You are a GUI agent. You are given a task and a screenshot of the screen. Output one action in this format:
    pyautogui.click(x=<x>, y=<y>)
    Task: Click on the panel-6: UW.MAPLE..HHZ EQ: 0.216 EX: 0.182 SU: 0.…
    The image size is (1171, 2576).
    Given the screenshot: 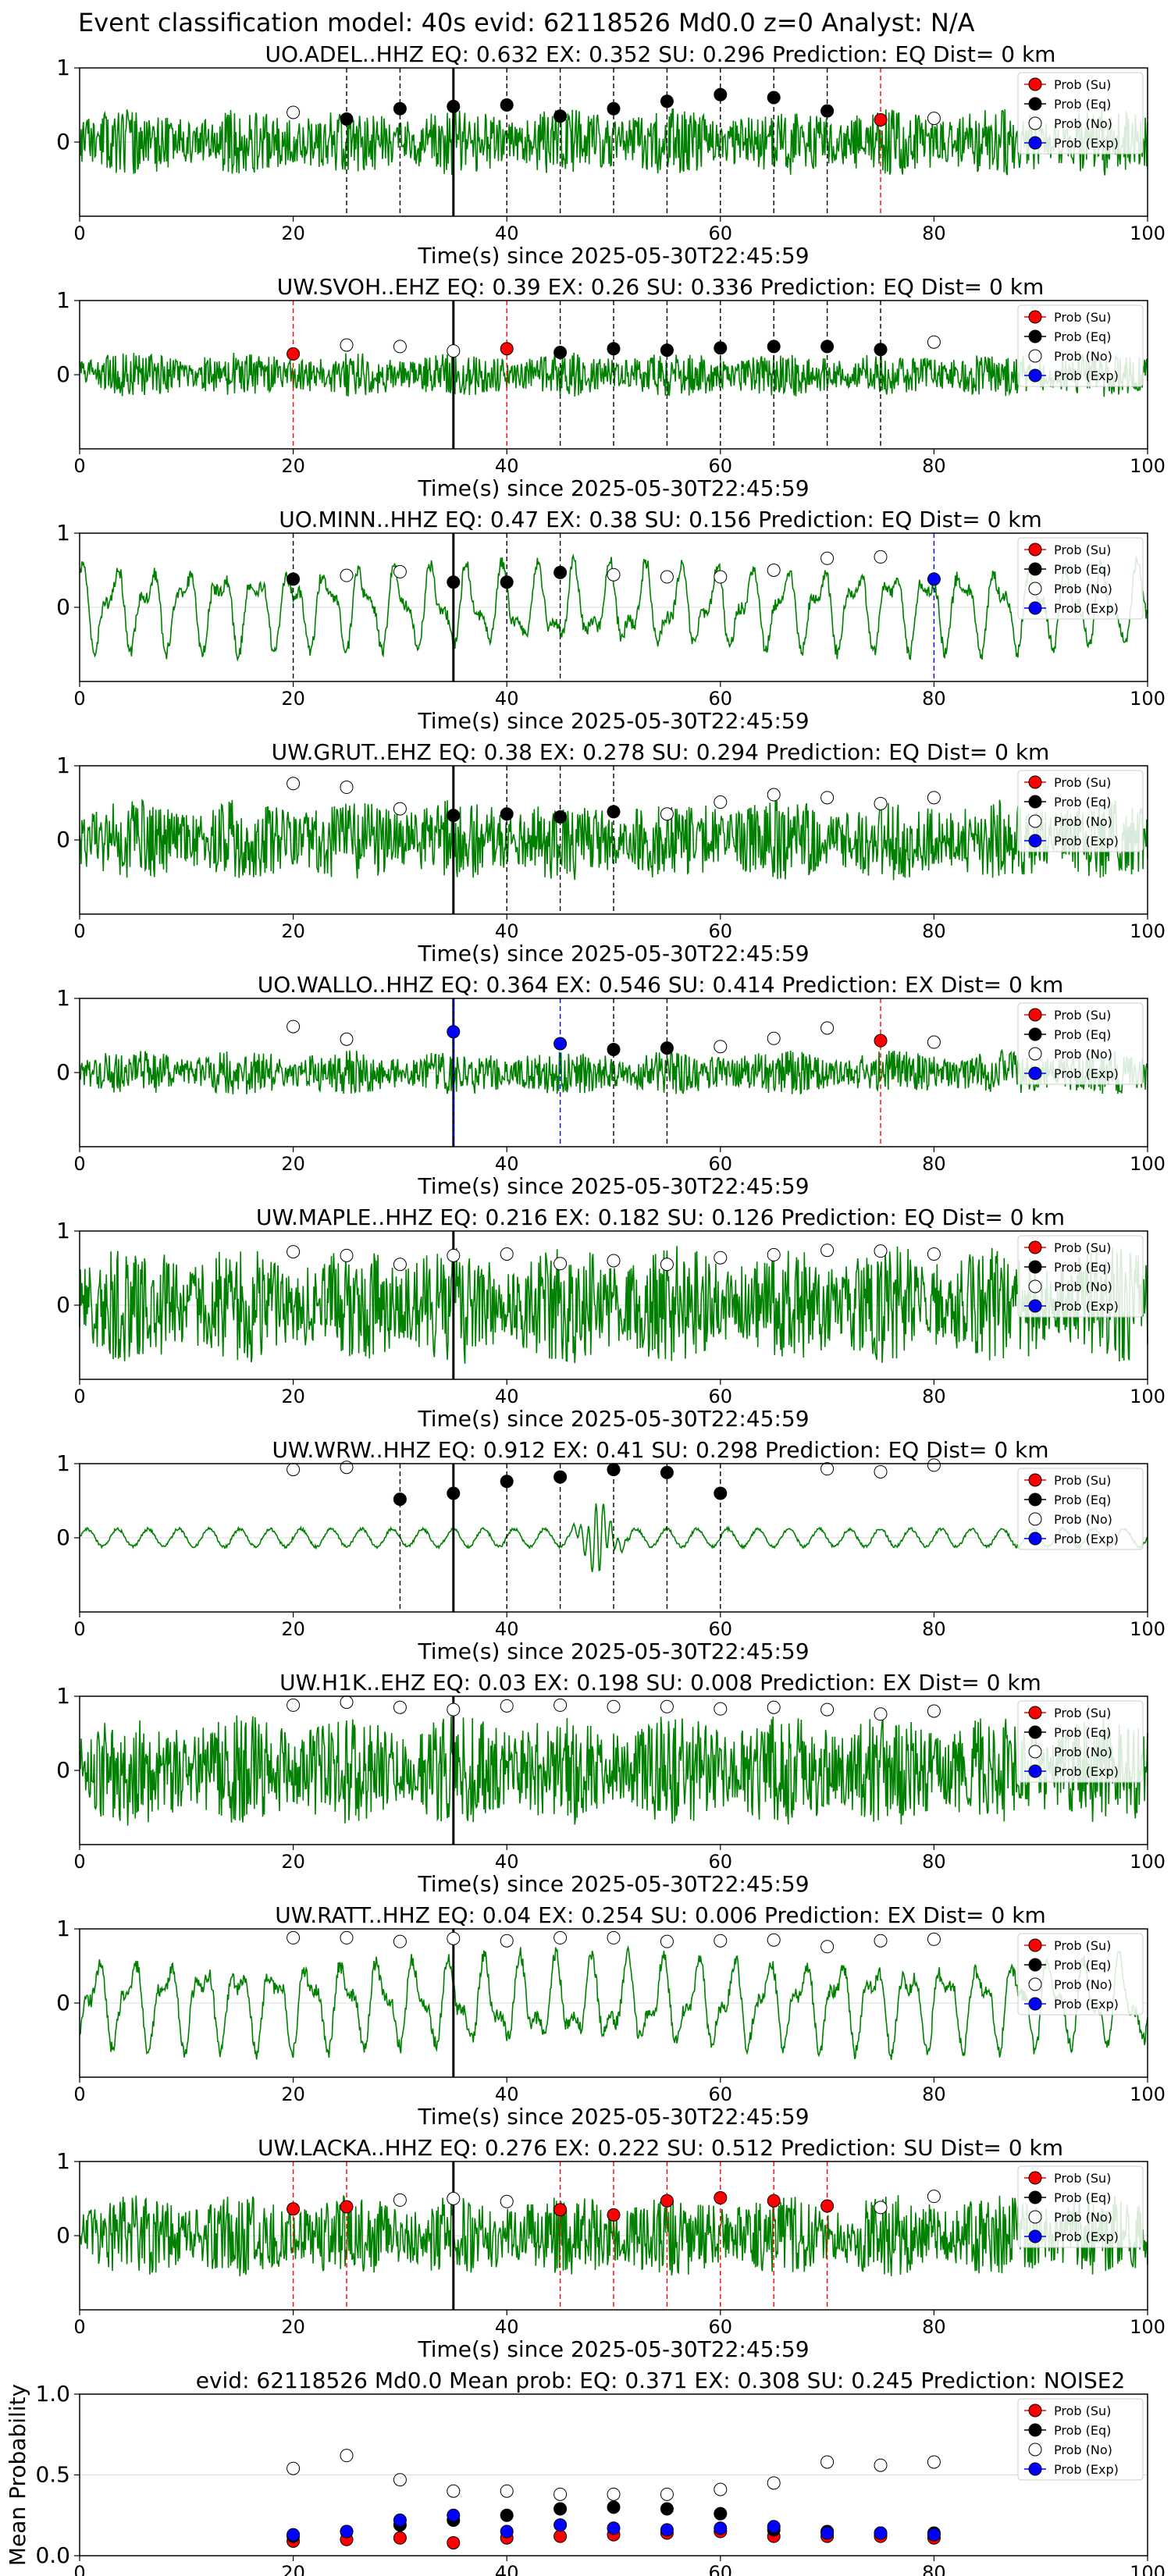 What is the action you would take?
    pyautogui.click(x=611, y=1318)
    